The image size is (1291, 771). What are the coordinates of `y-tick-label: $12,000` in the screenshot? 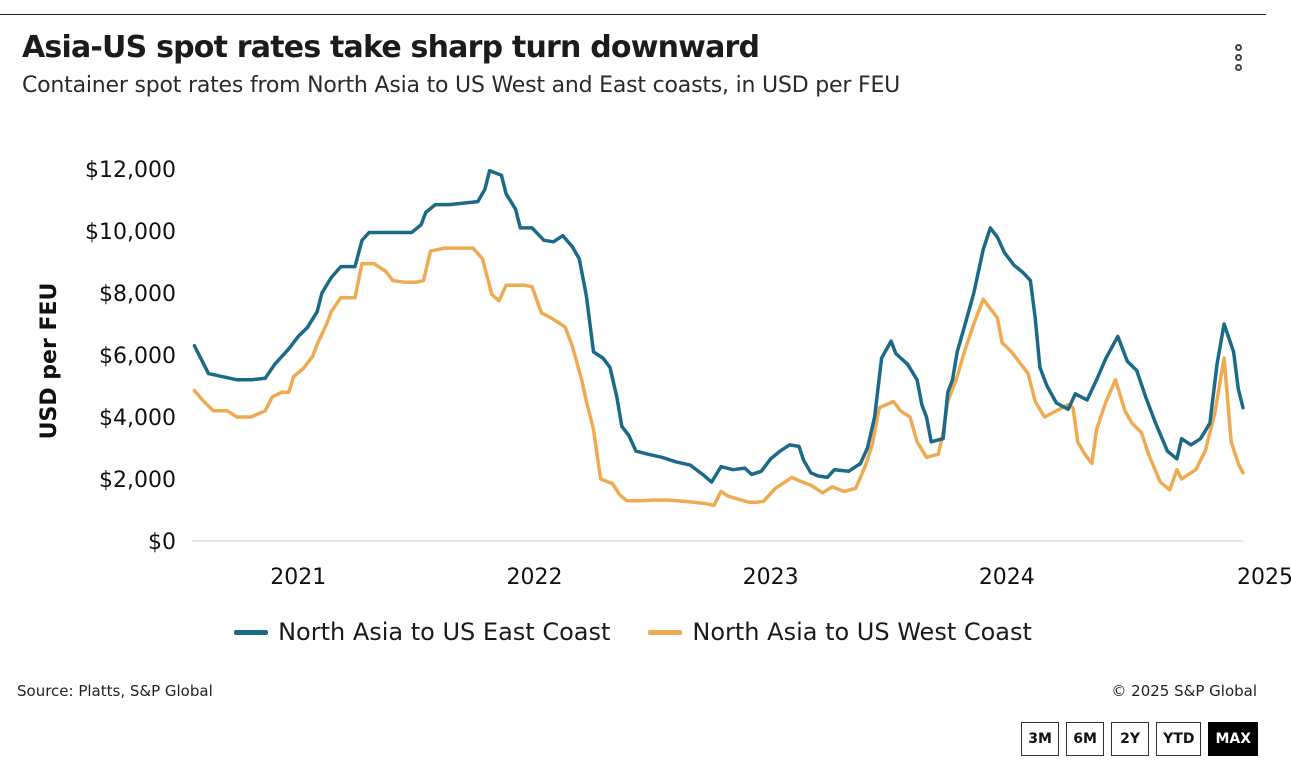 It's located at (130, 170).